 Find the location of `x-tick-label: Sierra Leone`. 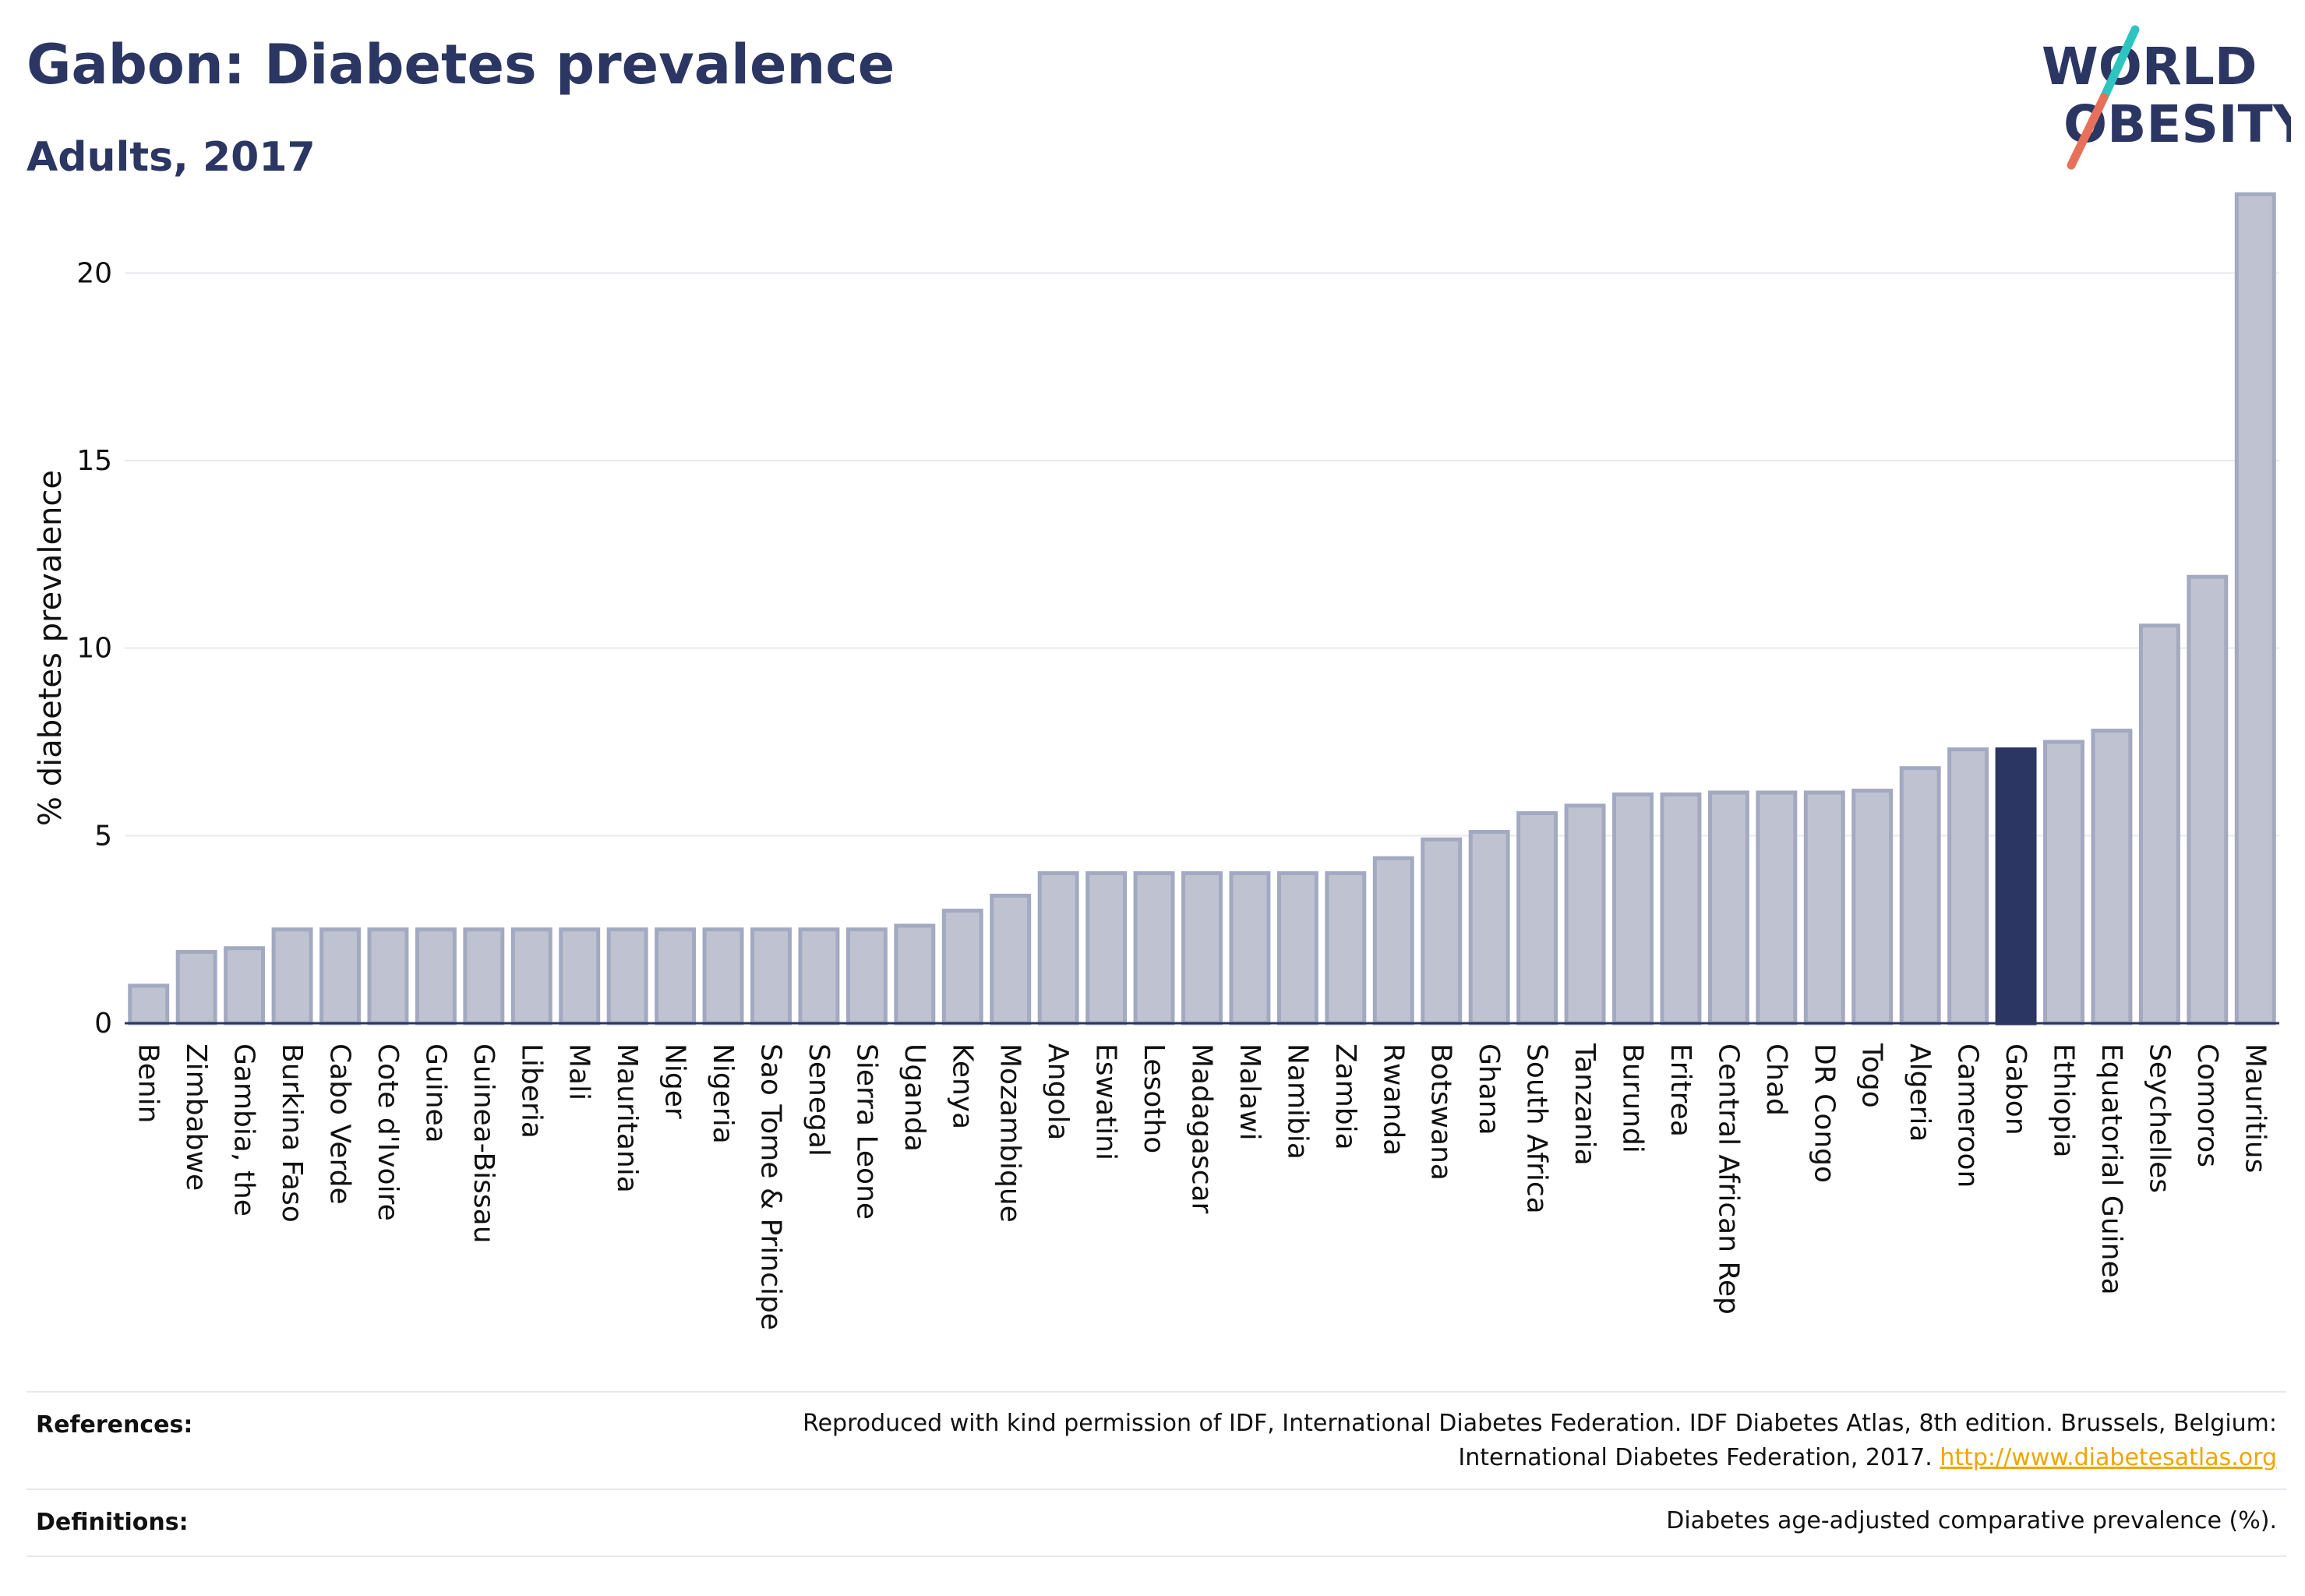

x-tick-label: Sierra Leone is located at coordinates (866, 1131).